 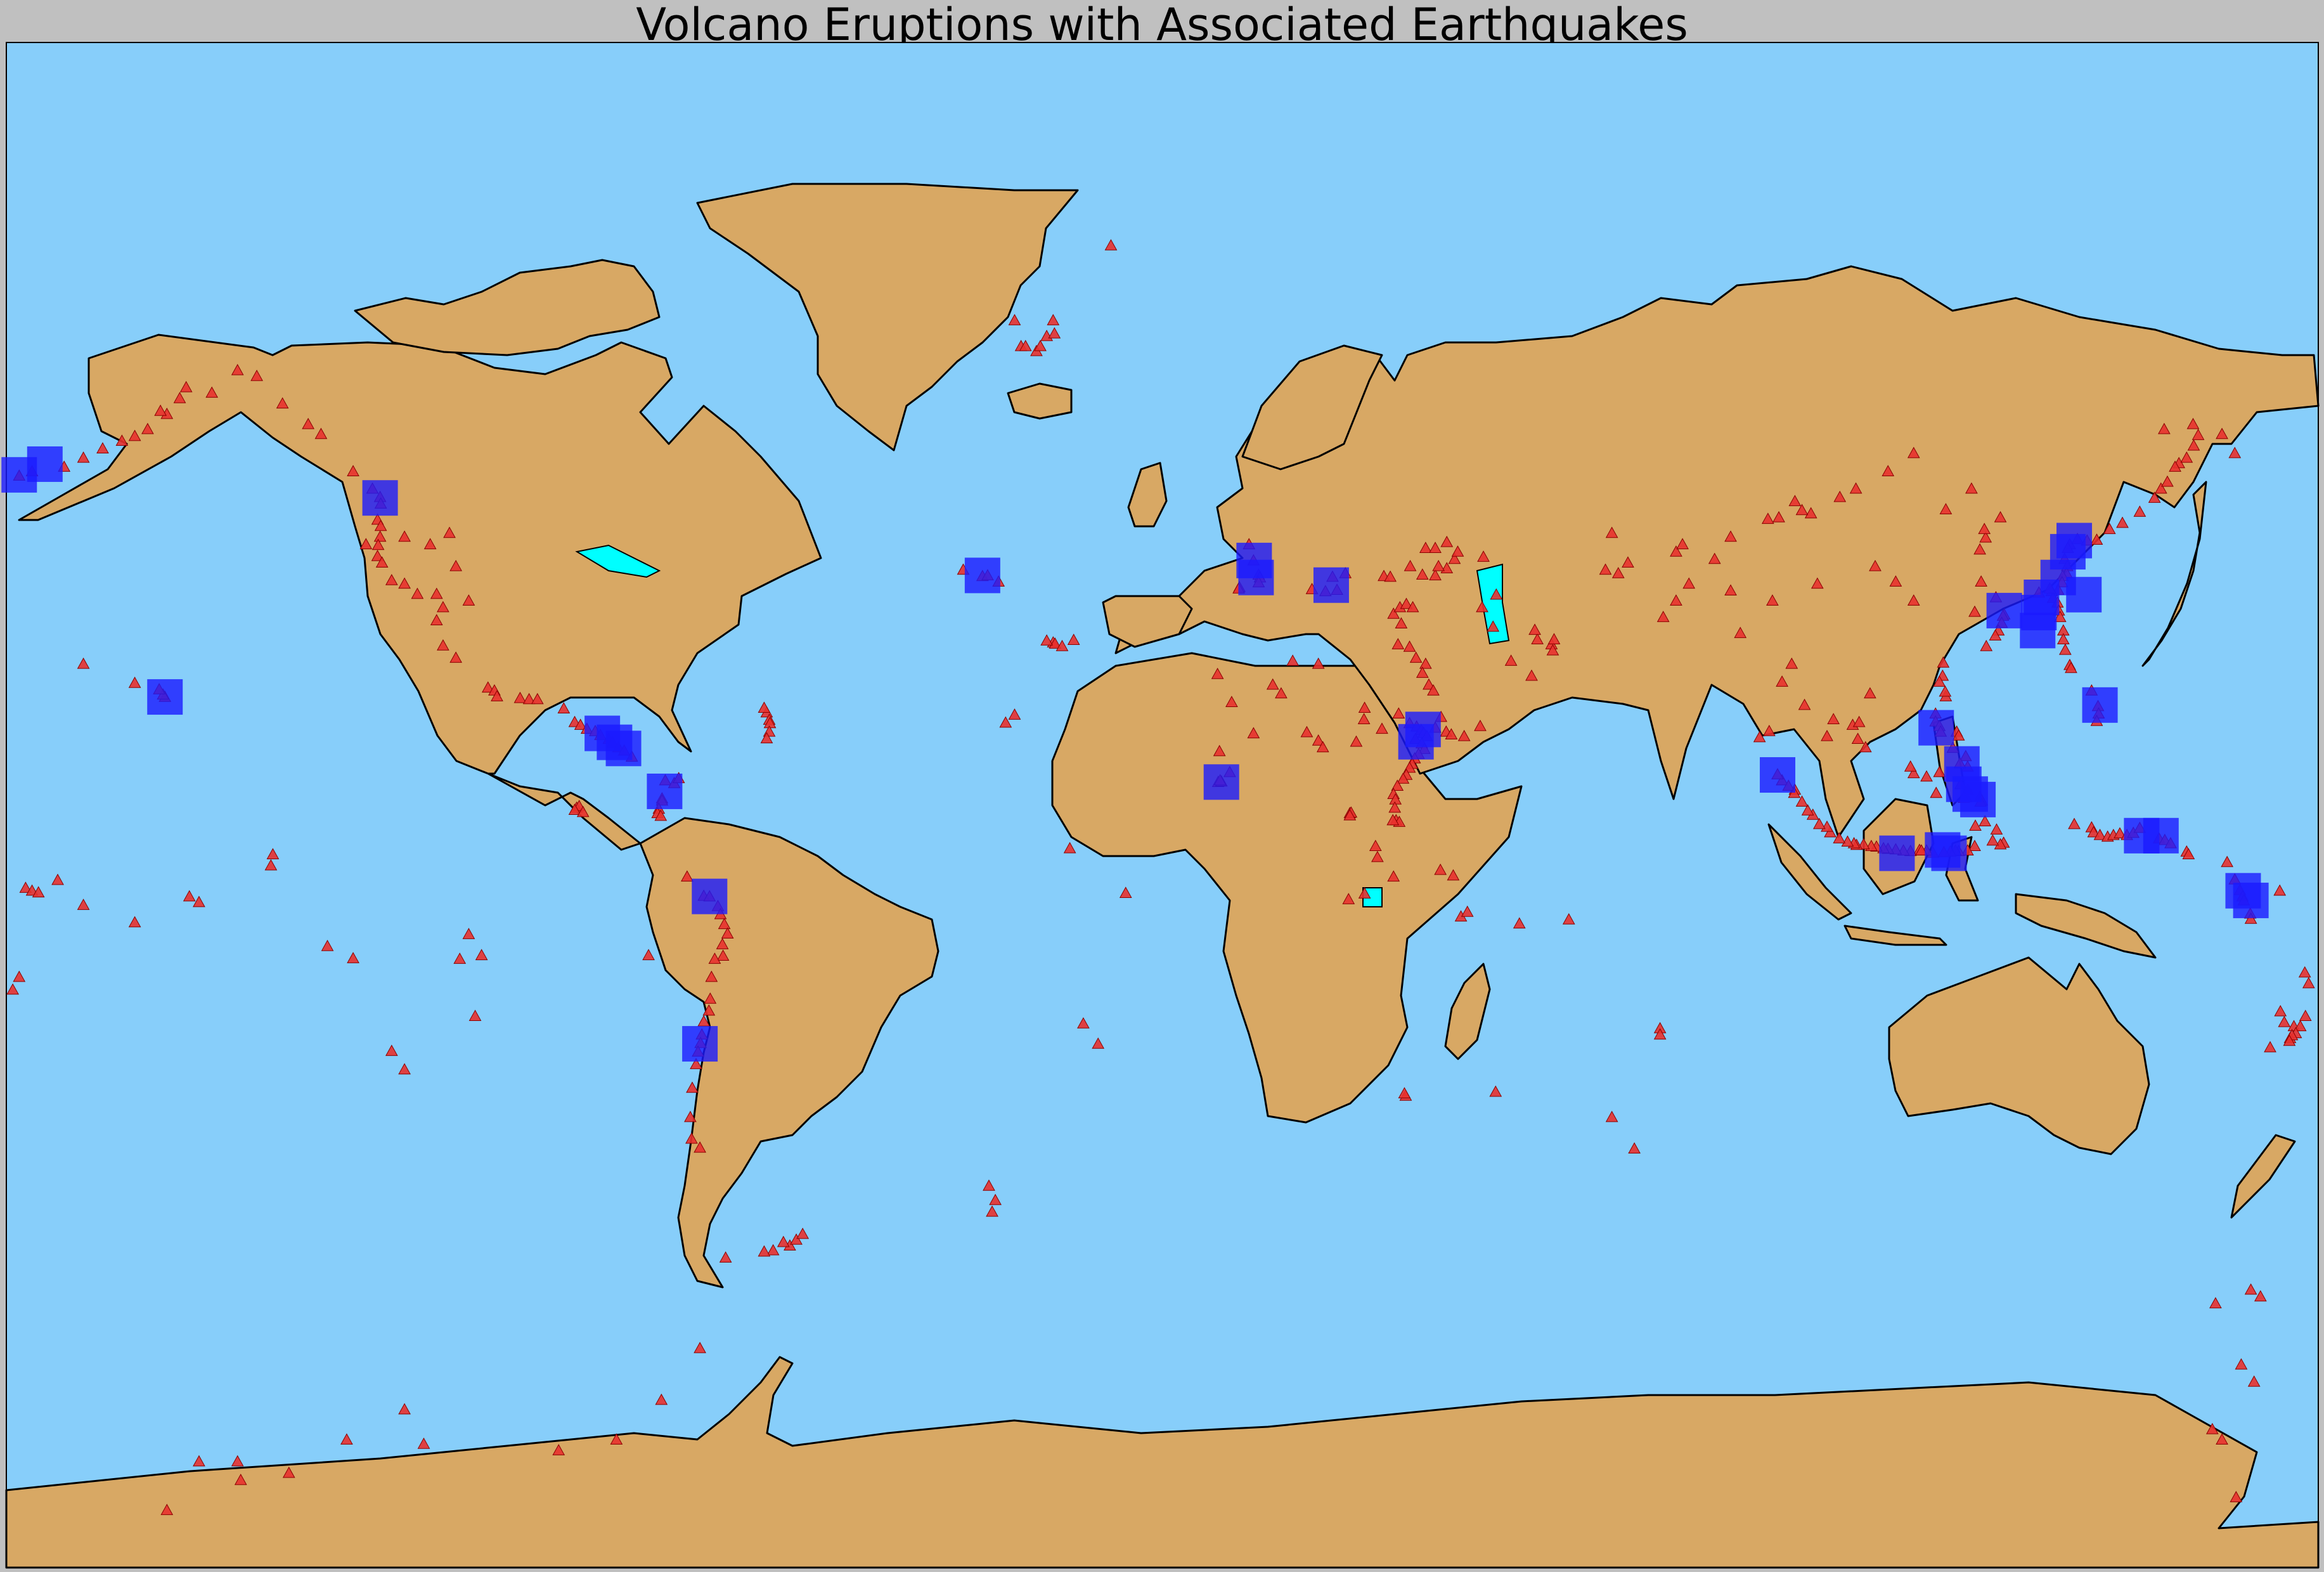 I want to click on new-guinea, so click(x=2086, y=926).